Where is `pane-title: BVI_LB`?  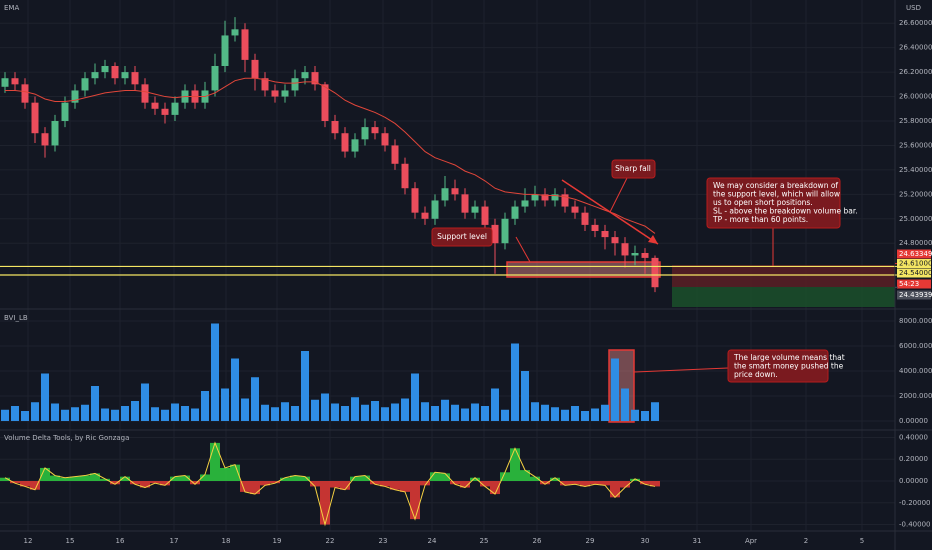 pane-title: BVI_LB is located at coordinates (16, 318).